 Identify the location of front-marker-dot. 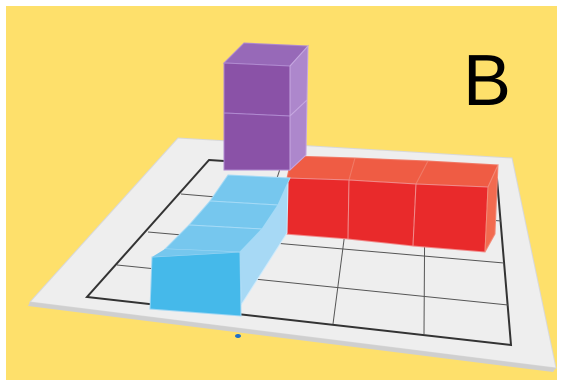
(238, 336).